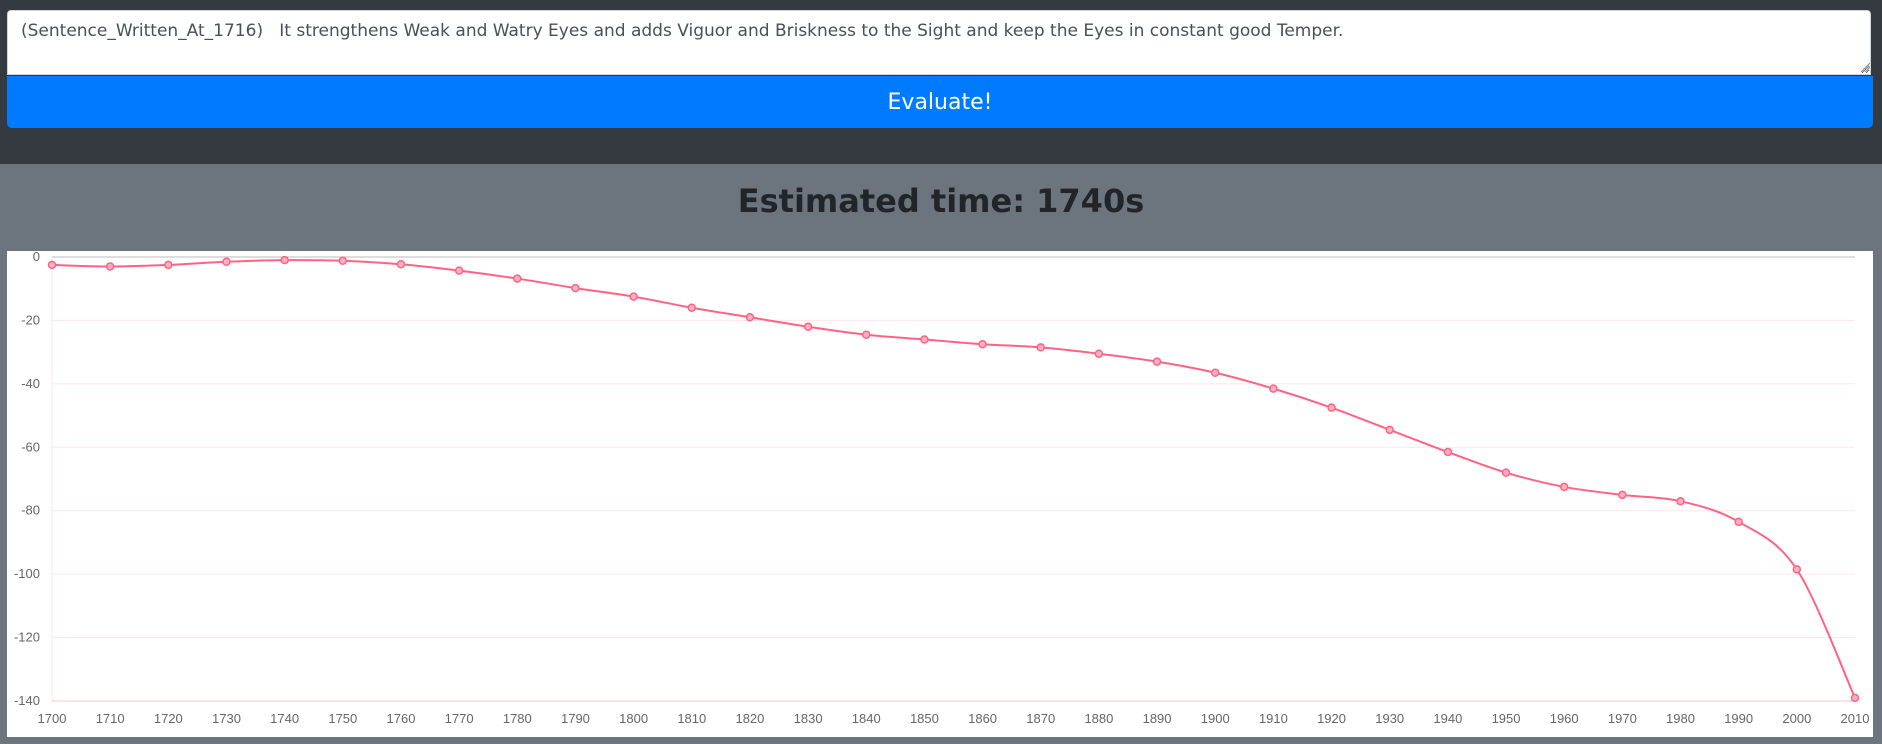 This screenshot has width=1882, height=744. I want to click on x-tick-label: 1870, so click(1040, 718).